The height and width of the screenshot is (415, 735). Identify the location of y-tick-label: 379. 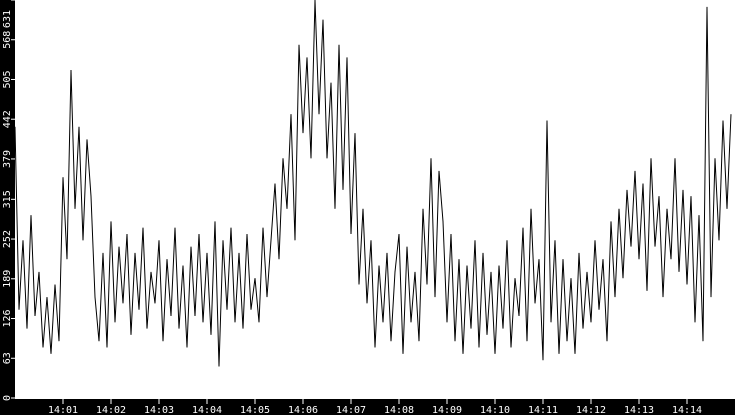
(7, 159).